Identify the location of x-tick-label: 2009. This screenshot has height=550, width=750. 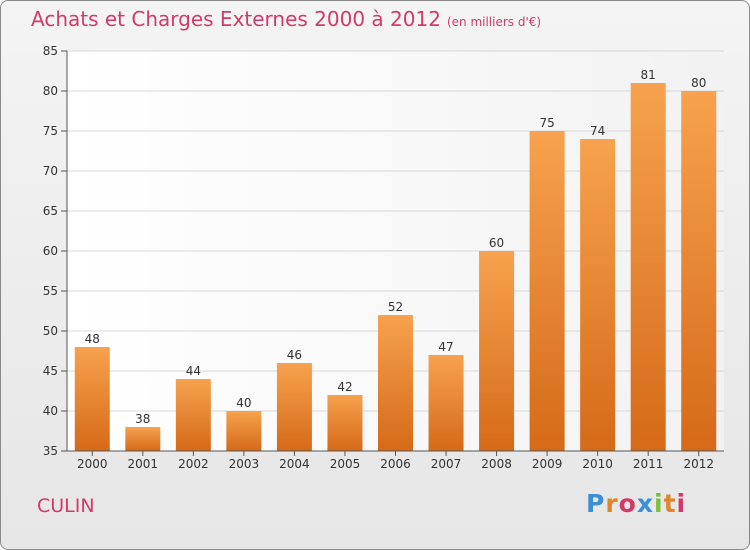
(547, 464).